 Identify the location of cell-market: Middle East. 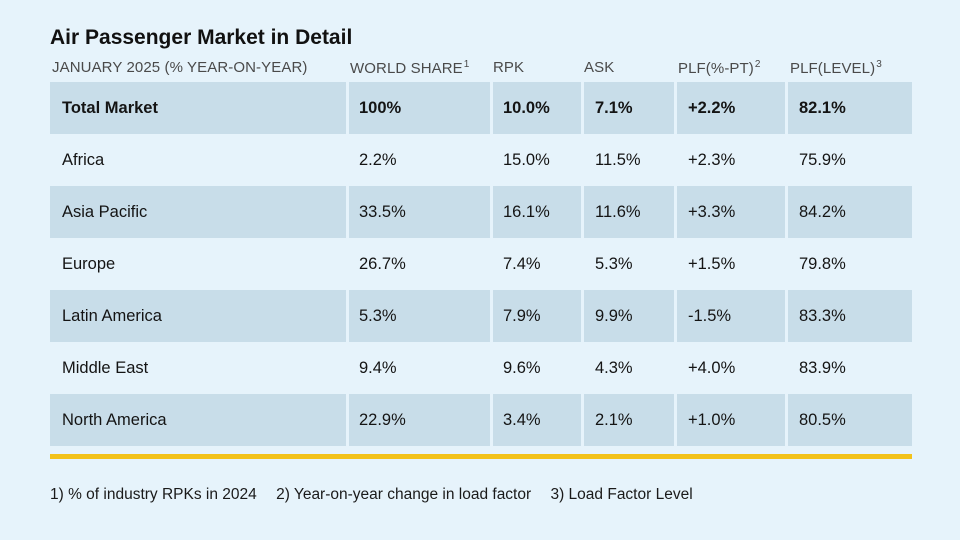
(105, 368).